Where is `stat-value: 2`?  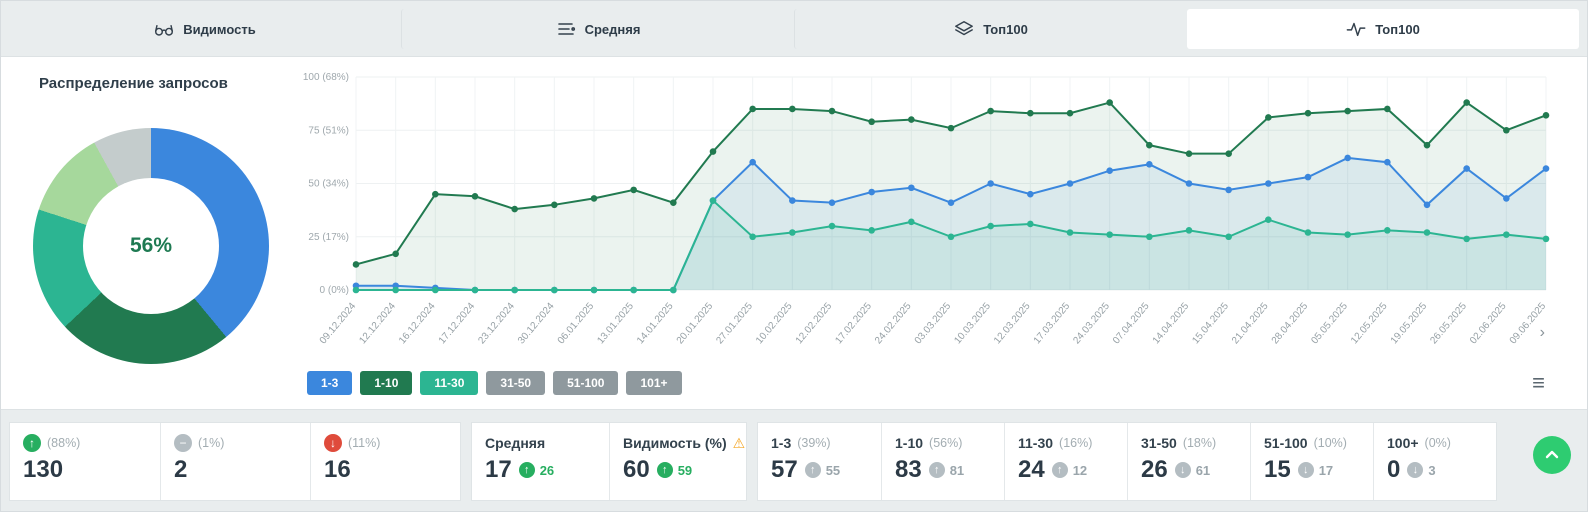 stat-value: 2 is located at coordinates (181, 469).